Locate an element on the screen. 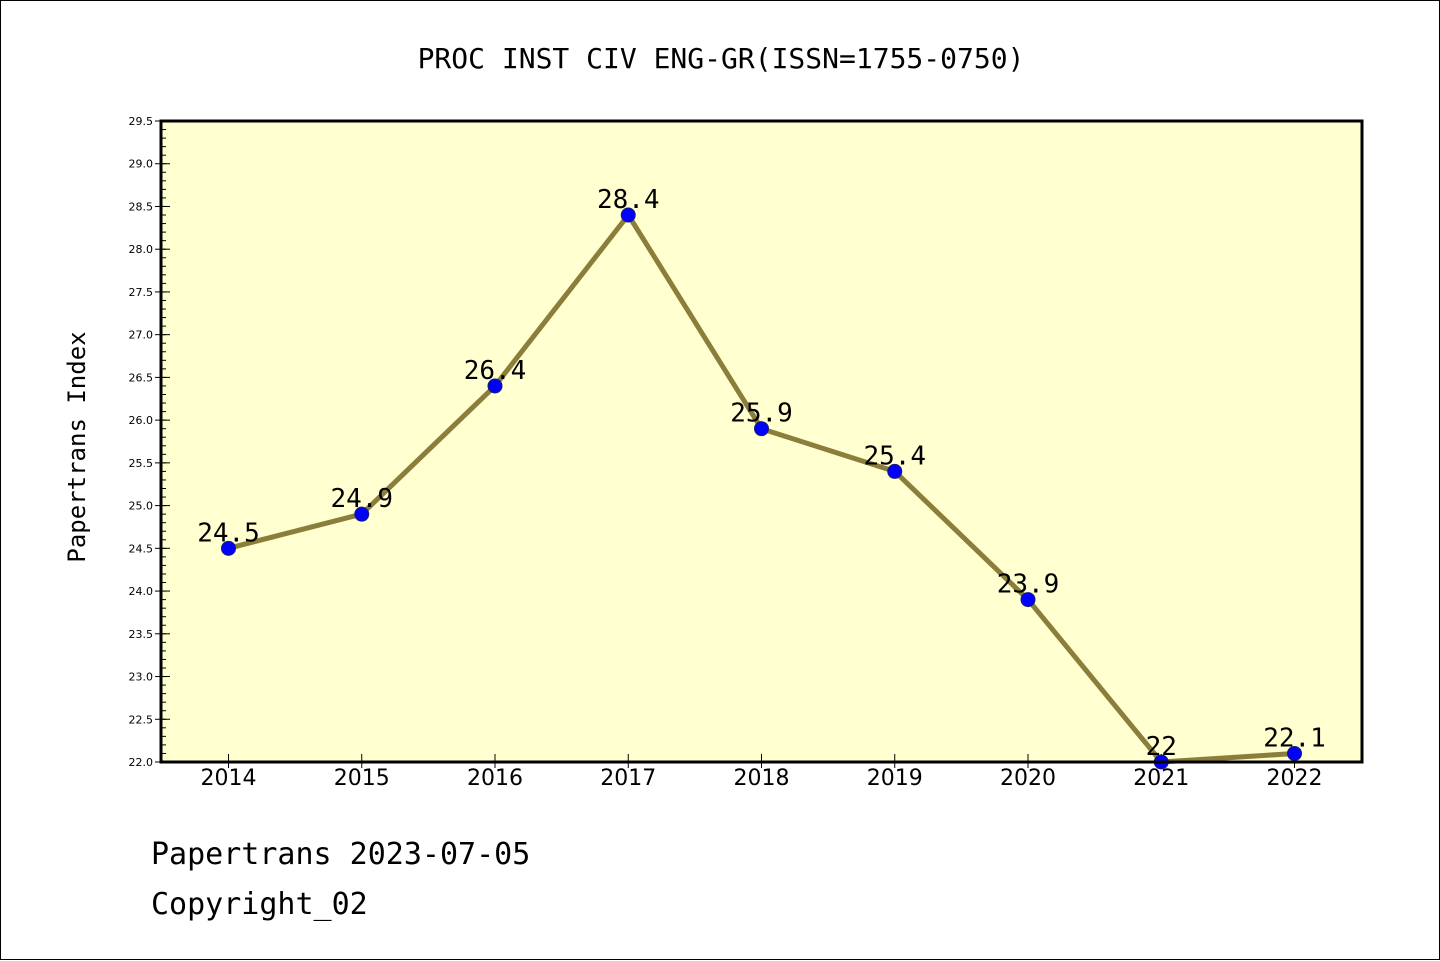  y-tick-label: 22.0 is located at coordinates (141, 762).